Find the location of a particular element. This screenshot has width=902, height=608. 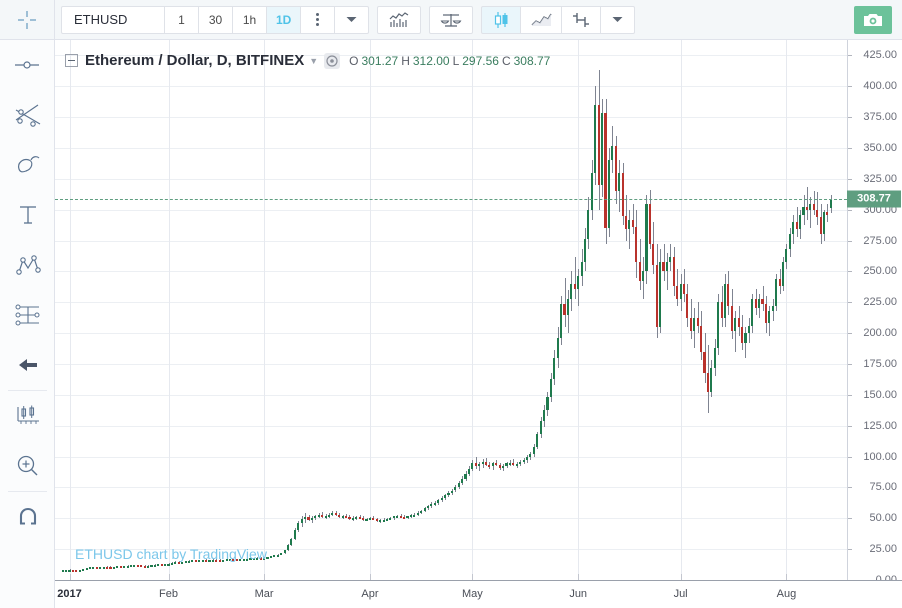

chart-type-bars-button is located at coordinates (582, 19).